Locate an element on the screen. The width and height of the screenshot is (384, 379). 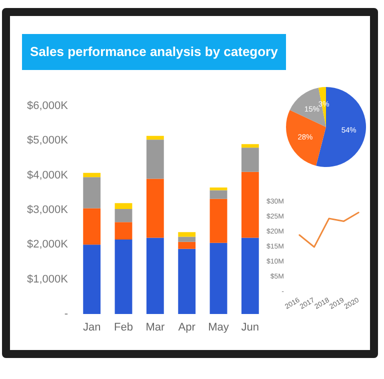
y-tick-label: $1,000K is located at coordinates (48, 279).